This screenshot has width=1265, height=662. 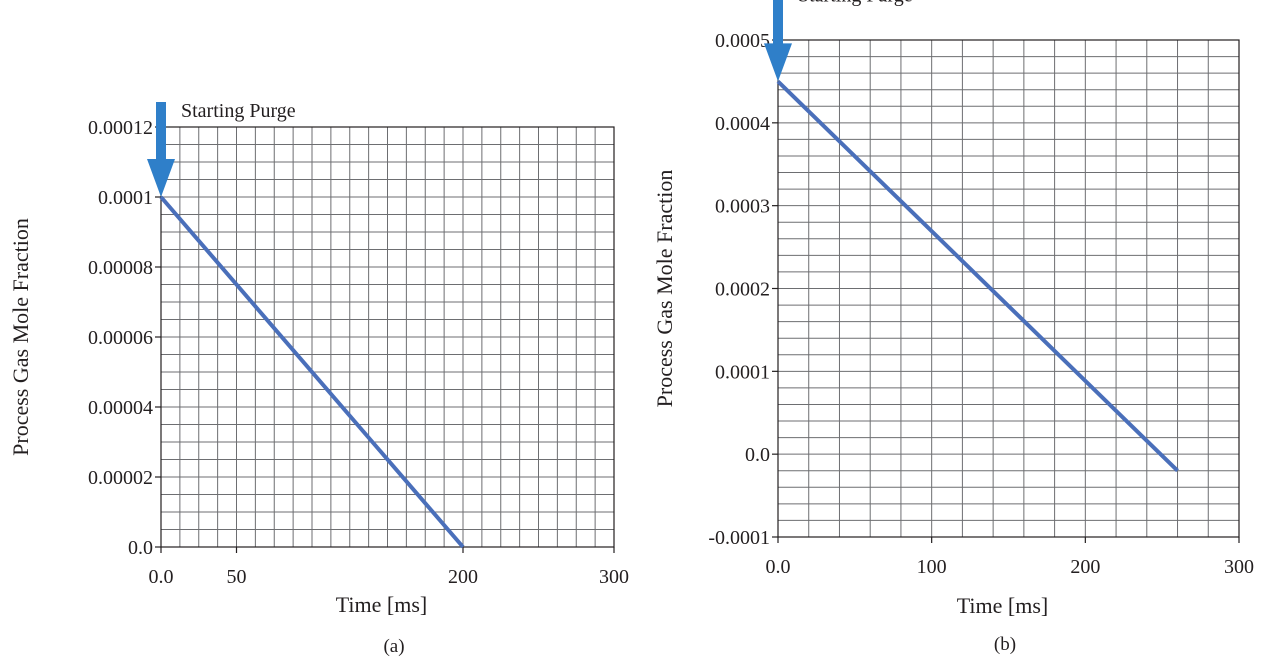 I want to click on chart-a-ytick-label: 0.0, so click(x=140, y=548).